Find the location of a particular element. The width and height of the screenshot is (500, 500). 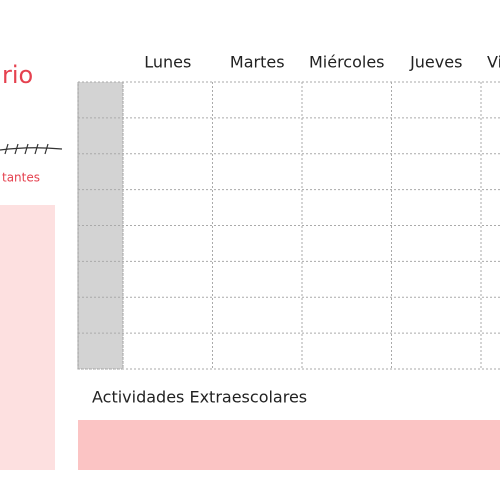

page-title: rio is located at coordinates (17, 75).